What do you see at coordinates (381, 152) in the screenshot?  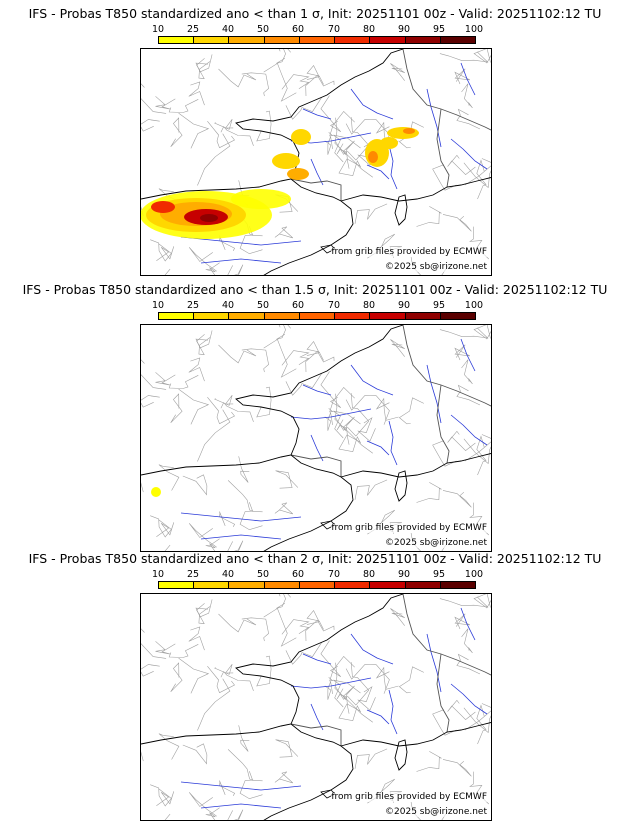 I see `zone-burgundy` at bounding box center [381, 152].